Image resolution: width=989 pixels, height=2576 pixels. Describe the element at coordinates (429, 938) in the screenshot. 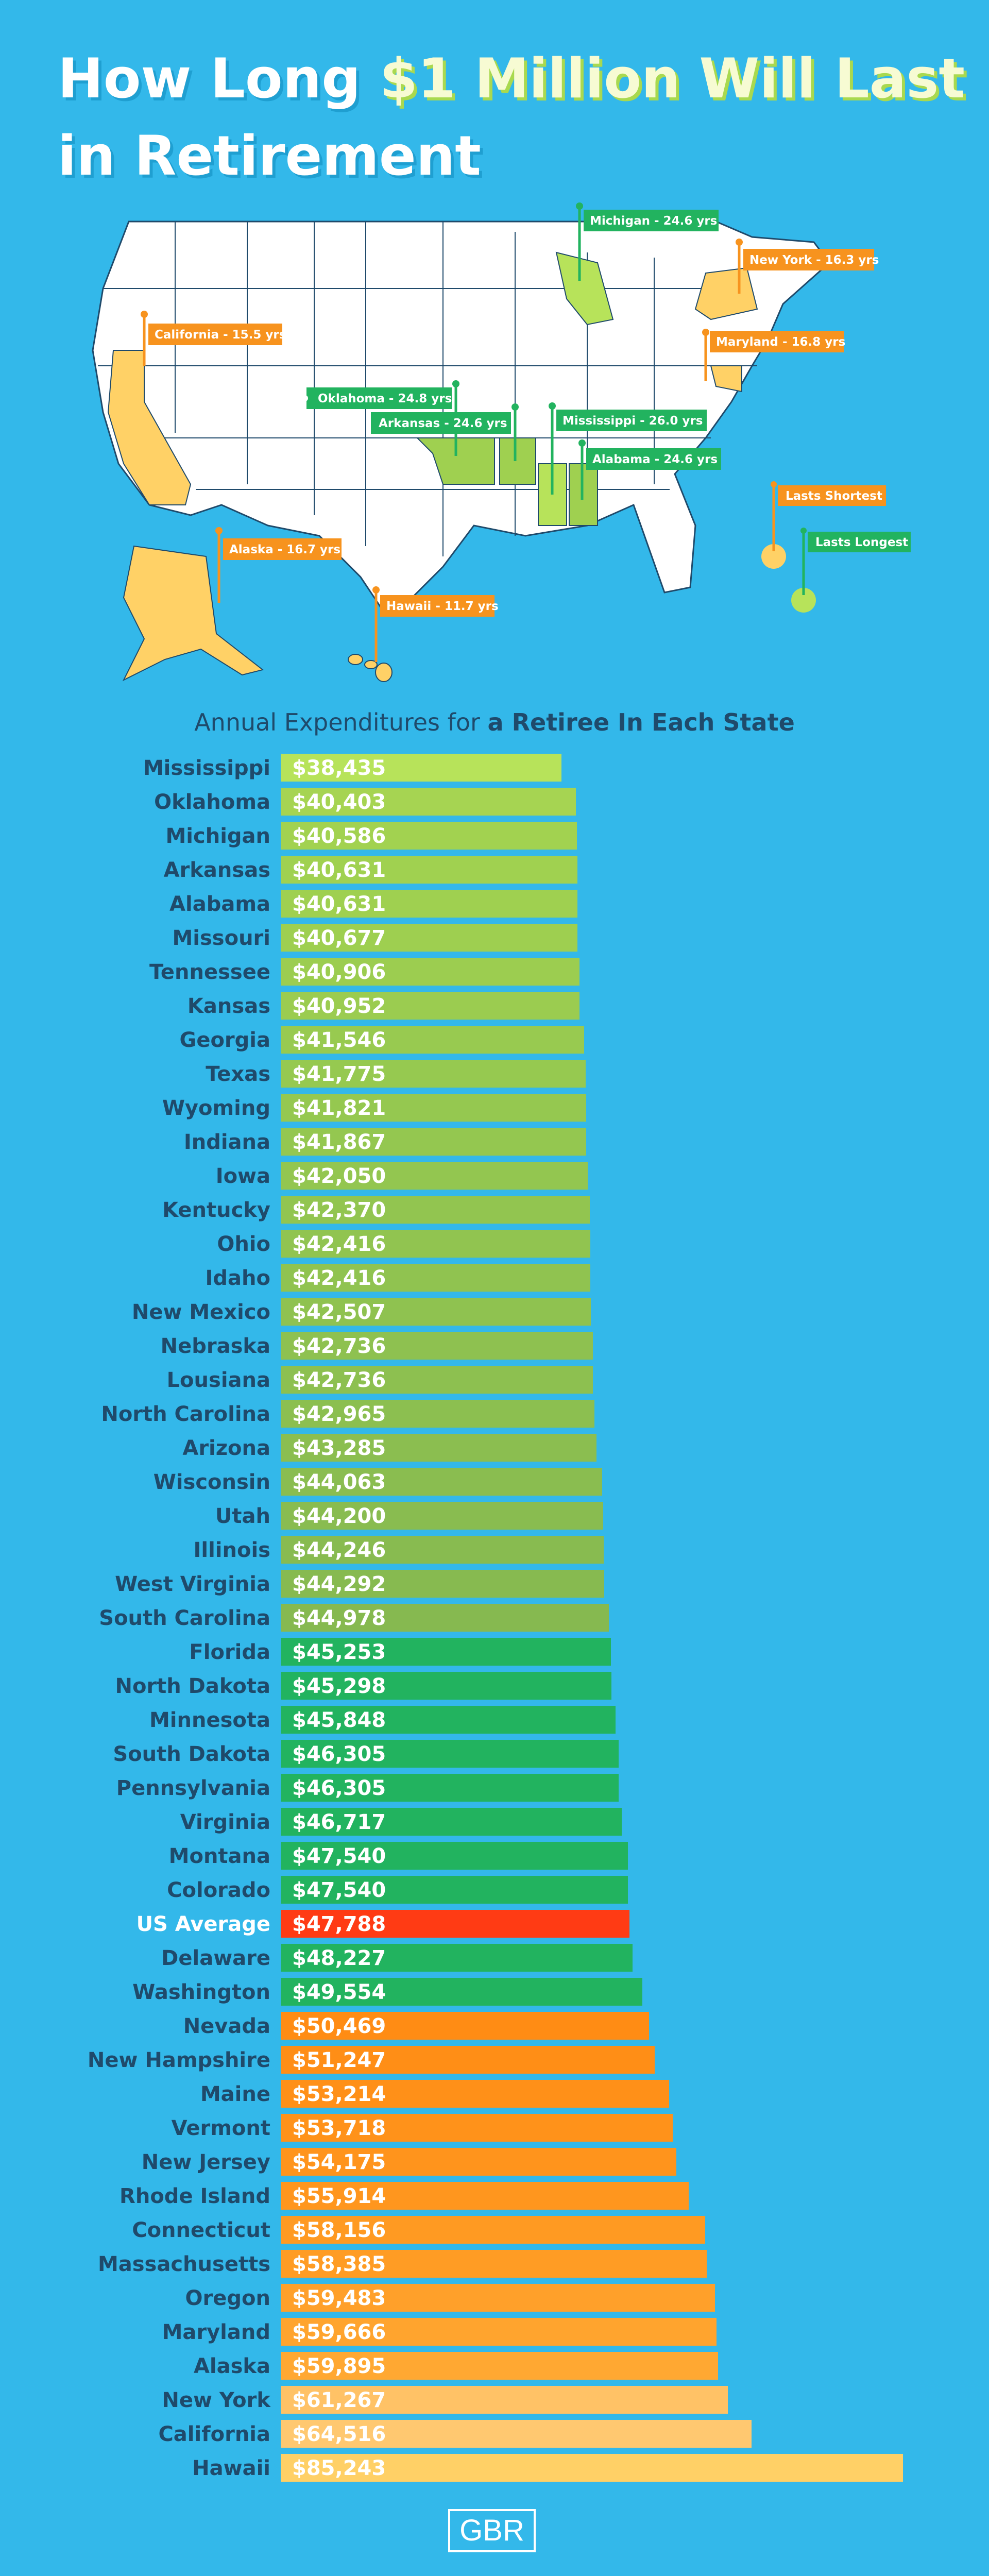

I see `bar-missouri` at that location.